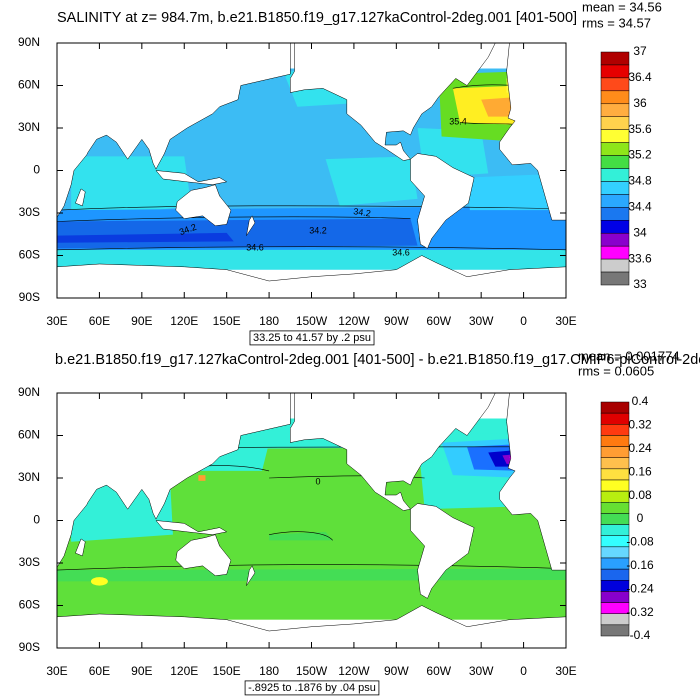  I want to click on colorbar-label: -0.32, so click(640, 612).